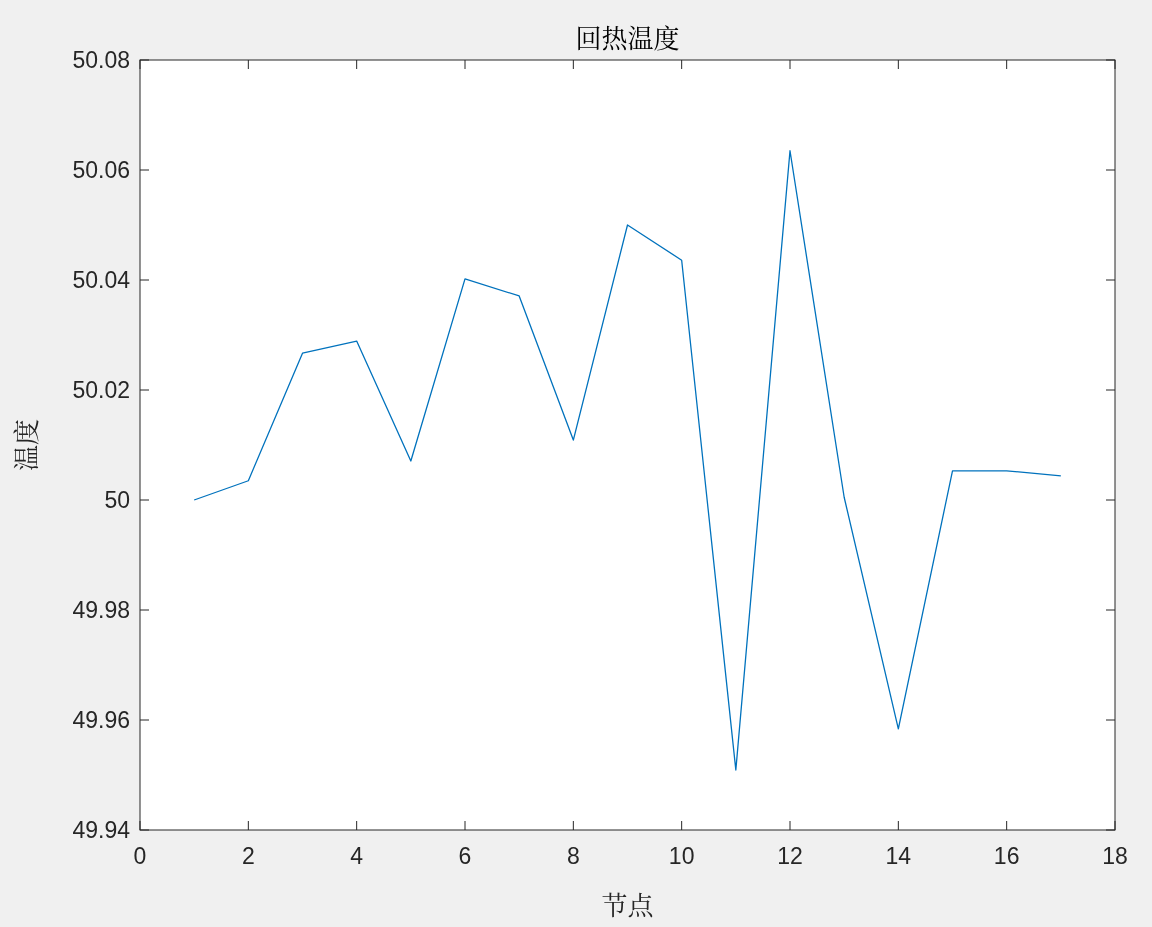  I want to click on x-tick-label: 4, so click(357, 856).